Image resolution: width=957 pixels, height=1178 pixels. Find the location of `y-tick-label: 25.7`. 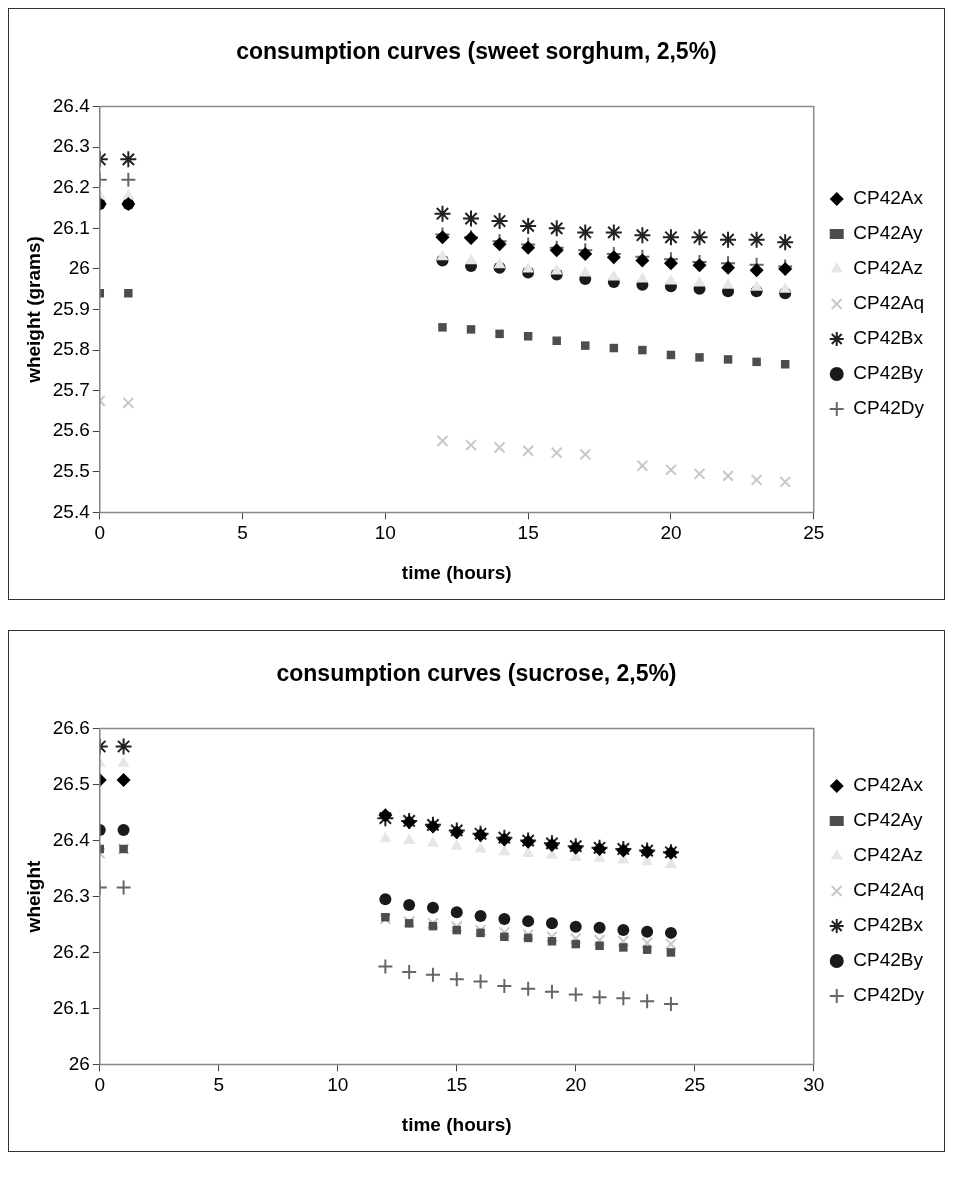

y-tick-label: 25.7 is located at coordinates (71, 389).